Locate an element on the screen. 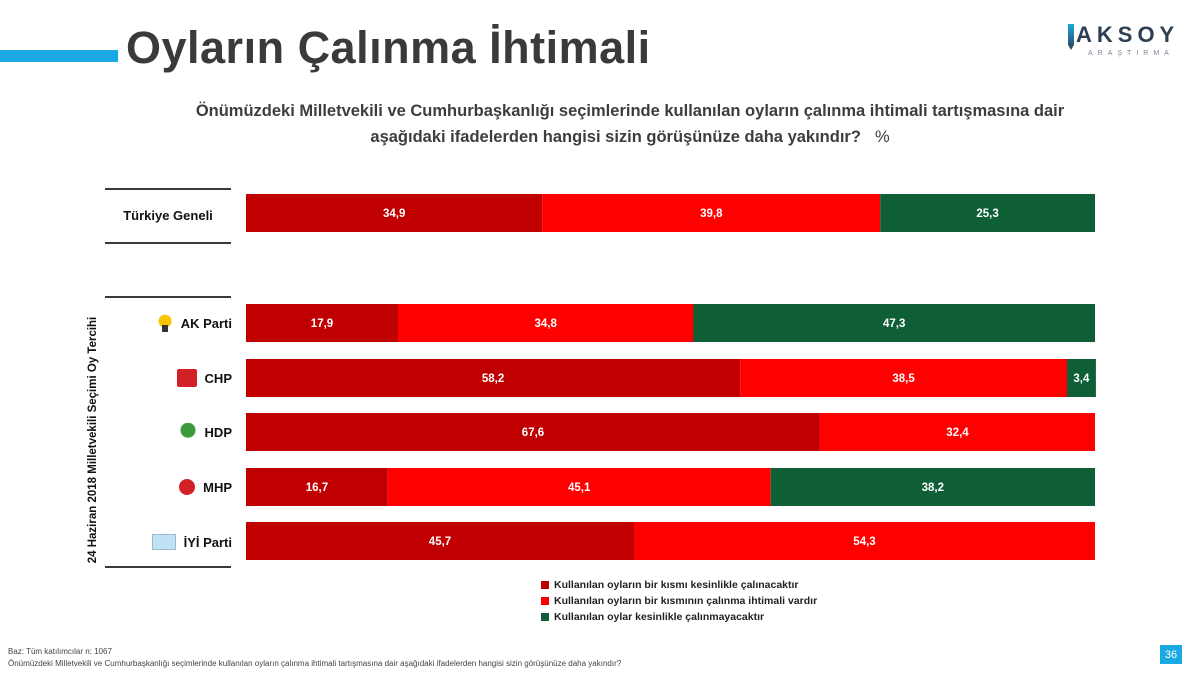  row-label-iyi-parti: İYİ Parti is located at coordinates (171, 542).